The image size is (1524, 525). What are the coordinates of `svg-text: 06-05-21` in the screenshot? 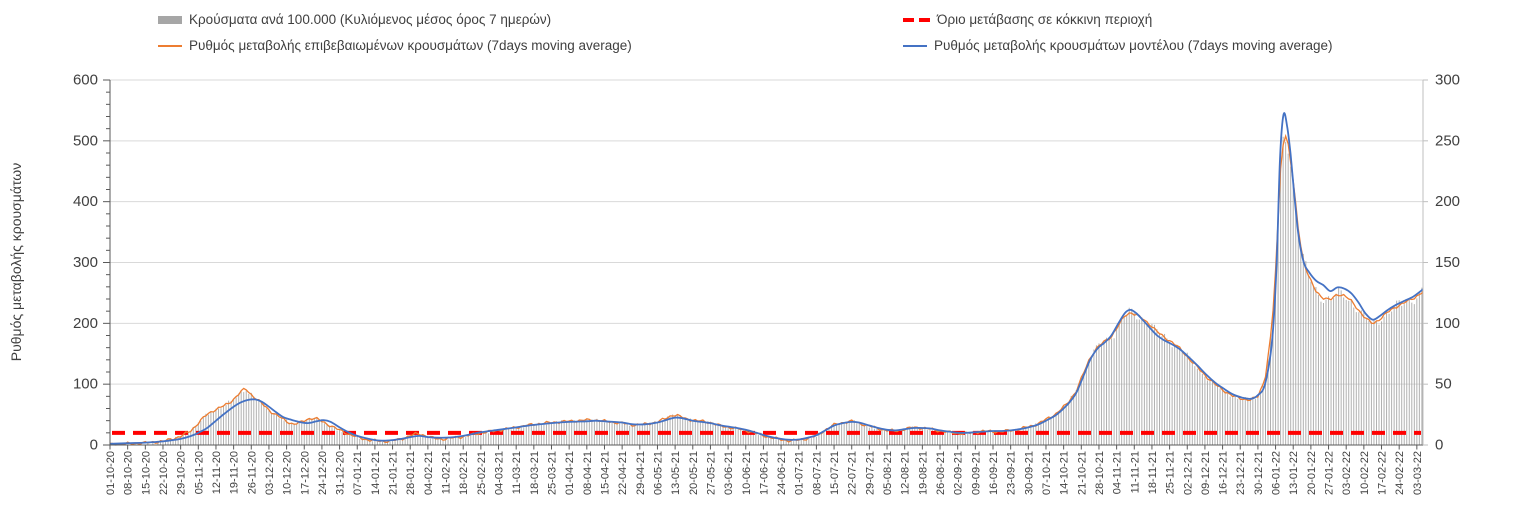 It's located at (658, 473).